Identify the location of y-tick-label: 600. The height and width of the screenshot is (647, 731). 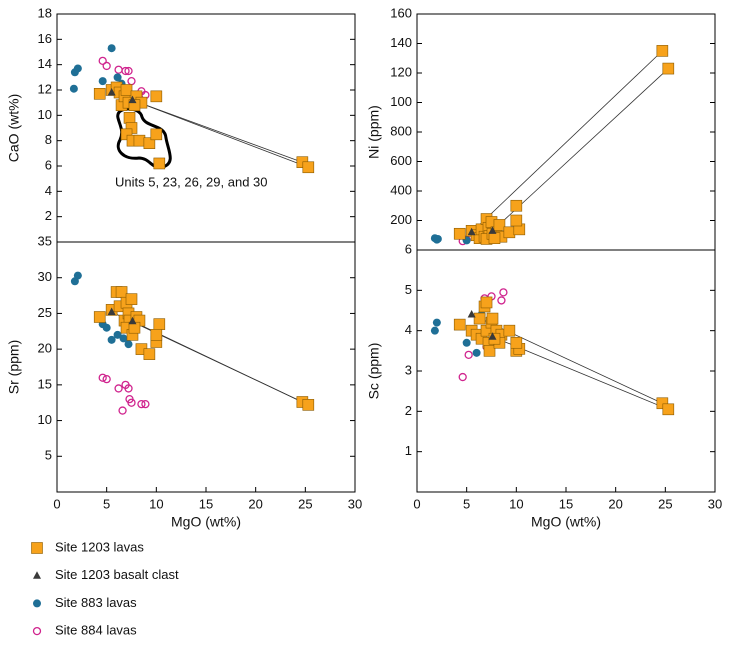
(401, 160).